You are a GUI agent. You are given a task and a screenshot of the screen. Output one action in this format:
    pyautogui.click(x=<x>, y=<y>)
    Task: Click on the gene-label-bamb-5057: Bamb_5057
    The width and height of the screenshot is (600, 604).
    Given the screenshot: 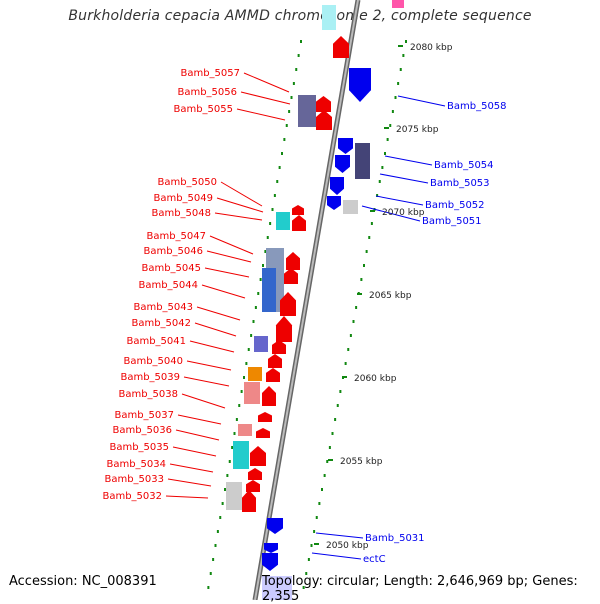 What is the action you would take?
    pyautogui.click(x=210, y=73)
    